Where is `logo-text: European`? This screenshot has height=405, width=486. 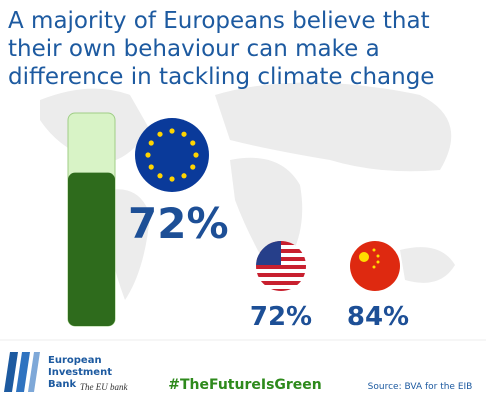
logo-text: European is located at coordinates (75, 360).